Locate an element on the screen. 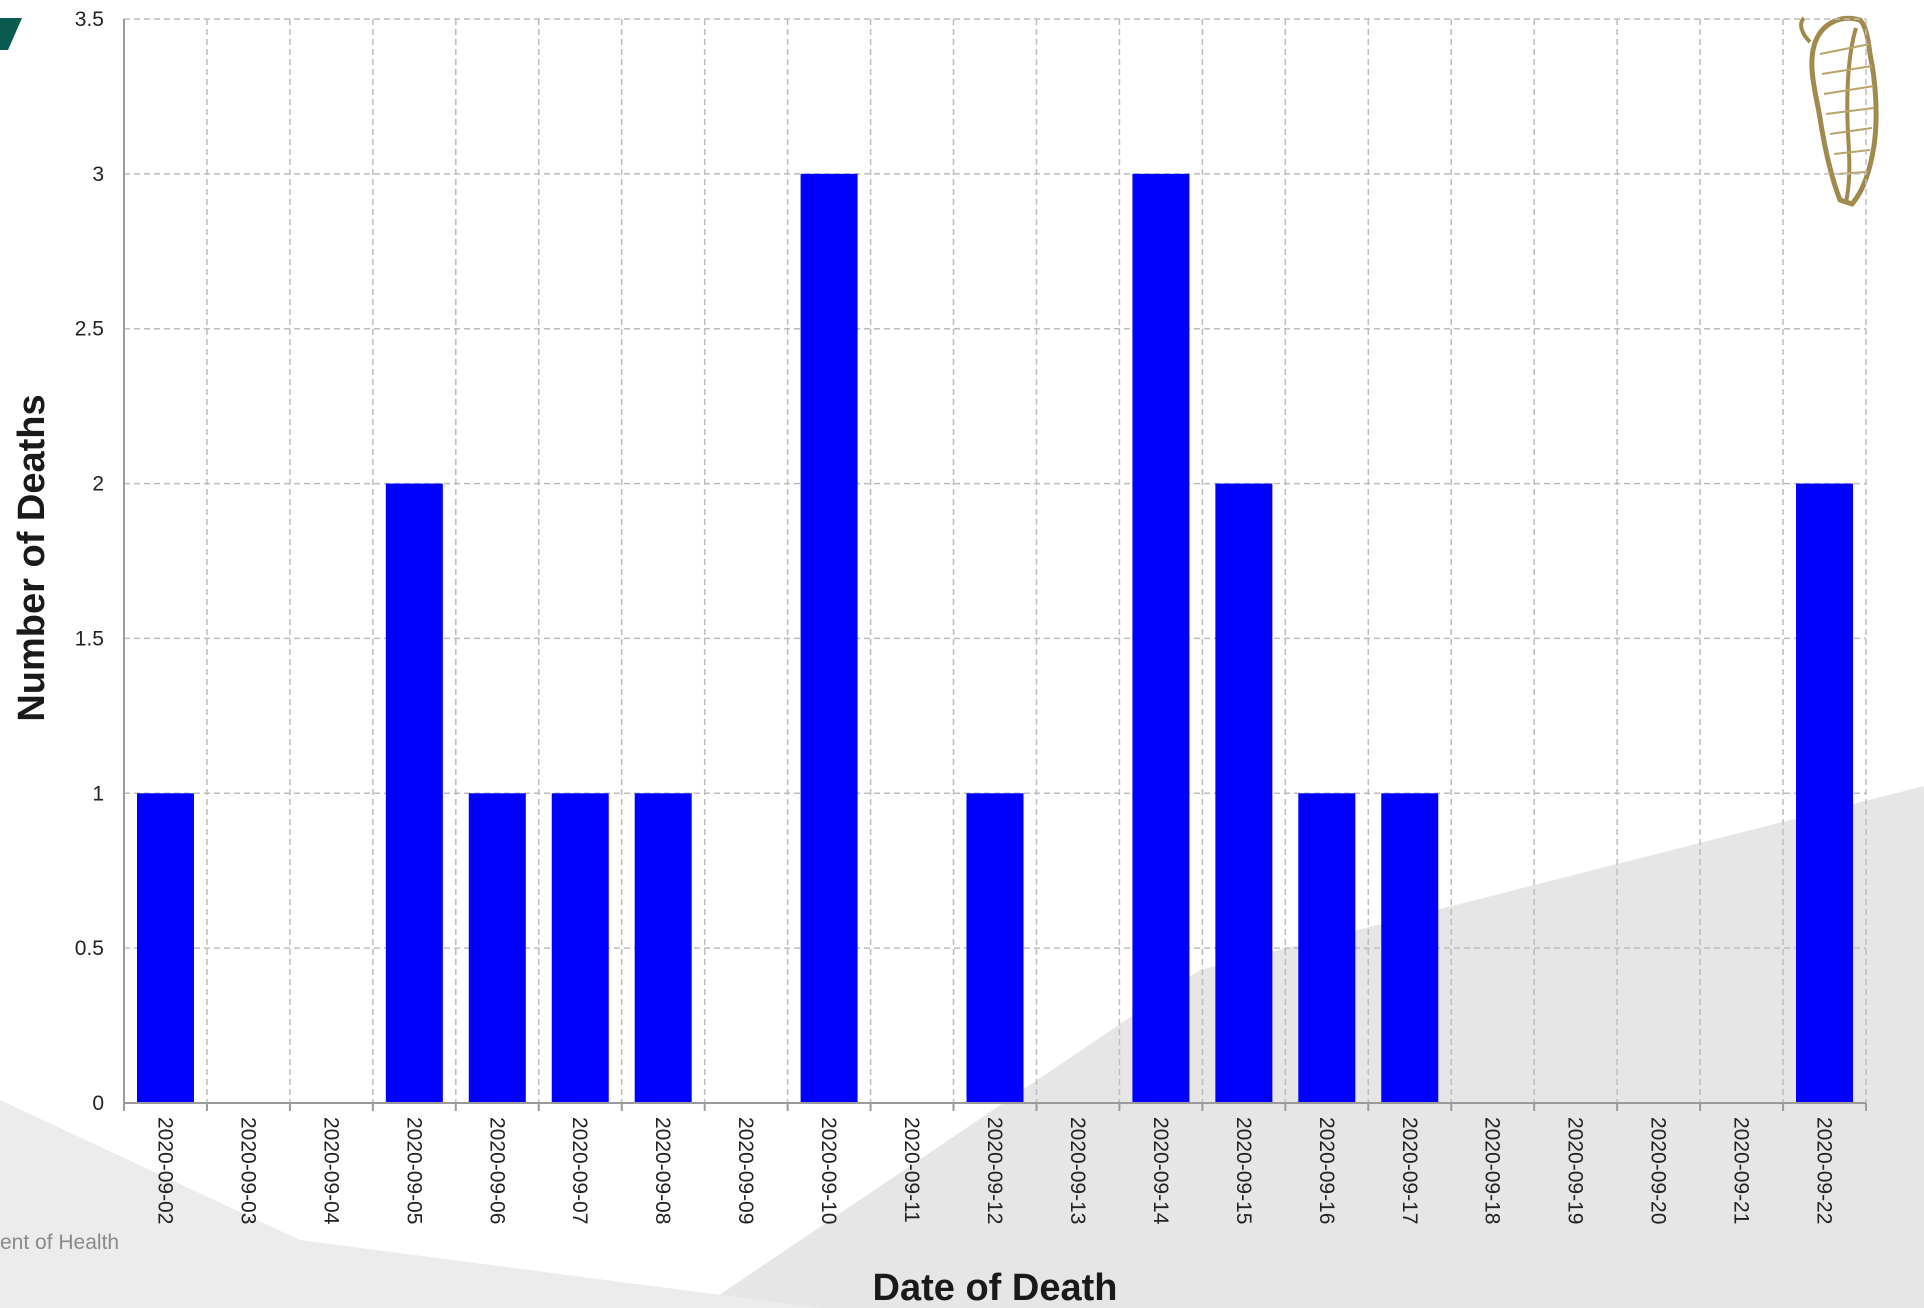 The width and height of the screenshot is (1924, 1308). x-tick-label: 2020-09-04 is located at coordinates (330, 1171).